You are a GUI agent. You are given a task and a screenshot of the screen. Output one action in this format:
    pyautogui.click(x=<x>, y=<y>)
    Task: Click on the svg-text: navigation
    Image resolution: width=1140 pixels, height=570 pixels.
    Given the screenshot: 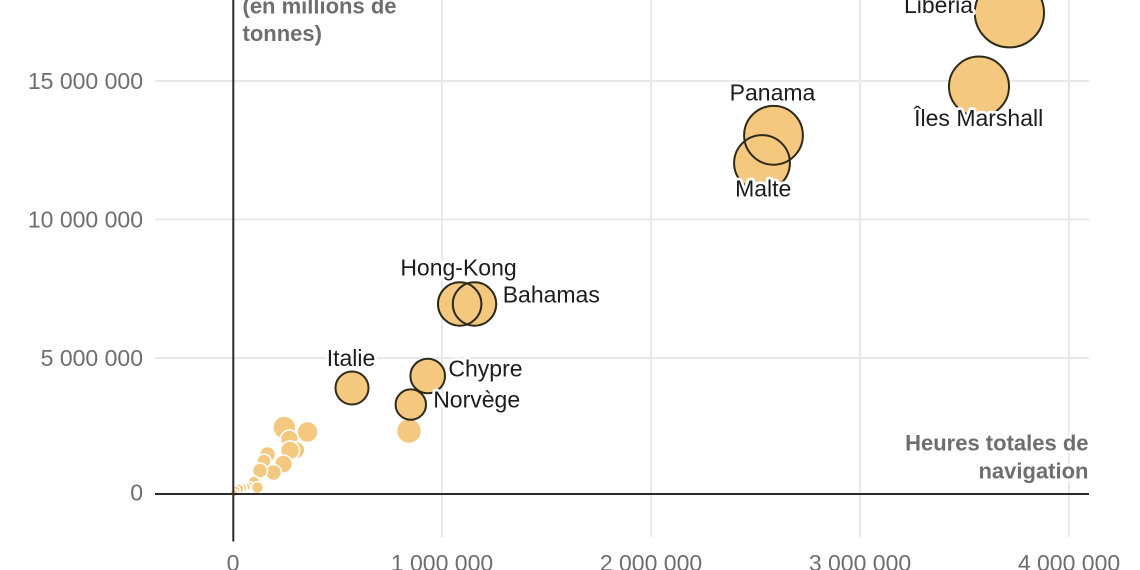 What is the action you would take?
    pyautogui.click(x=1033, y=471)
    